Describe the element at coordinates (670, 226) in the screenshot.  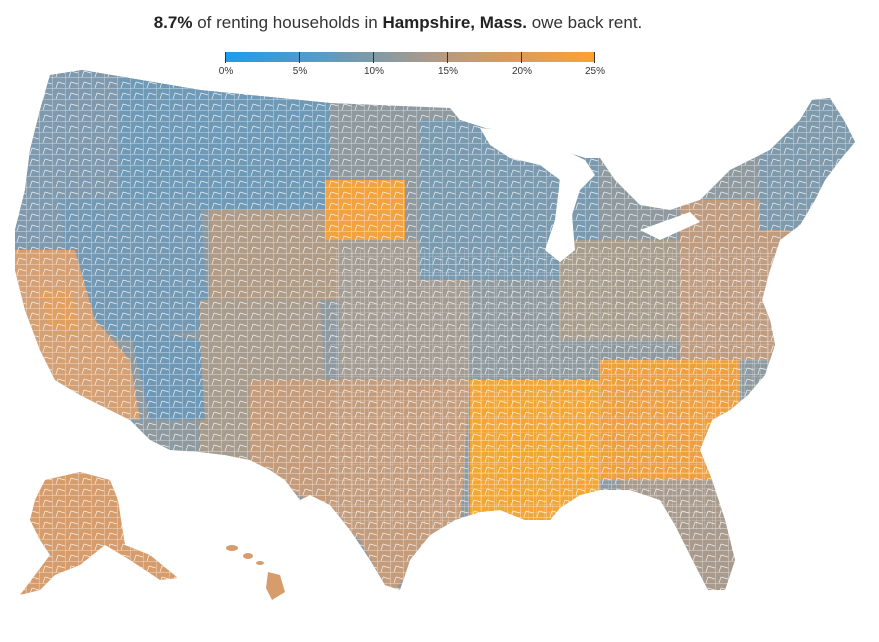
I see `lake-erie-cutout` at that location.